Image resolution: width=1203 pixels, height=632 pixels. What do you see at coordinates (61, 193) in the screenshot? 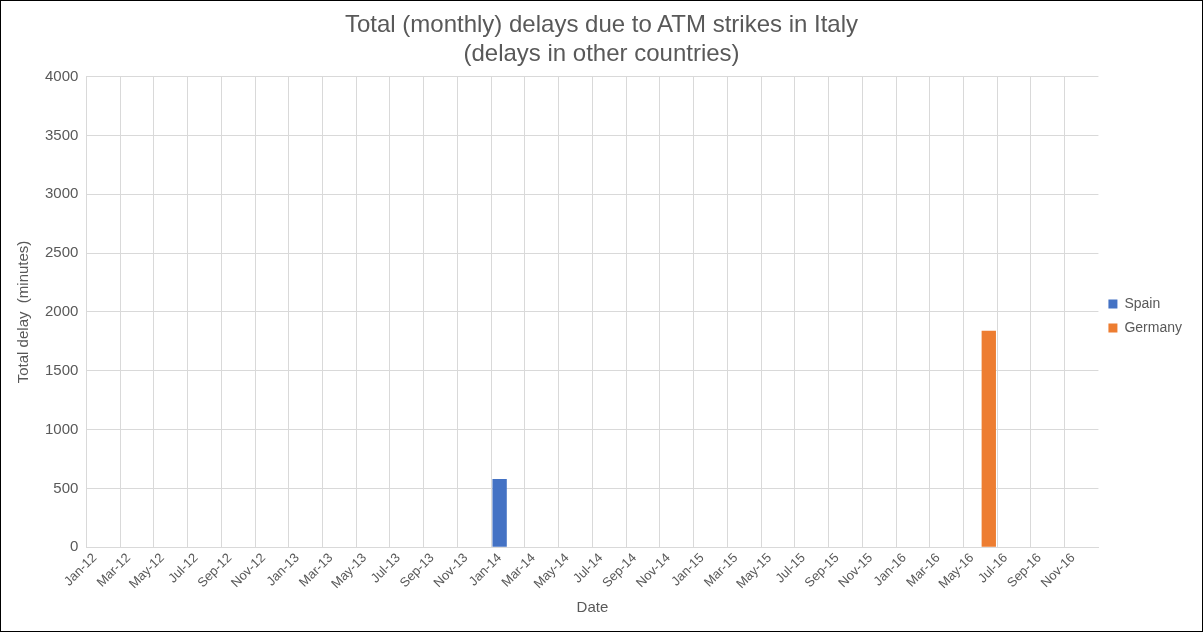
I see `y-tick-label: 3000` at bounding box center [61, 193].